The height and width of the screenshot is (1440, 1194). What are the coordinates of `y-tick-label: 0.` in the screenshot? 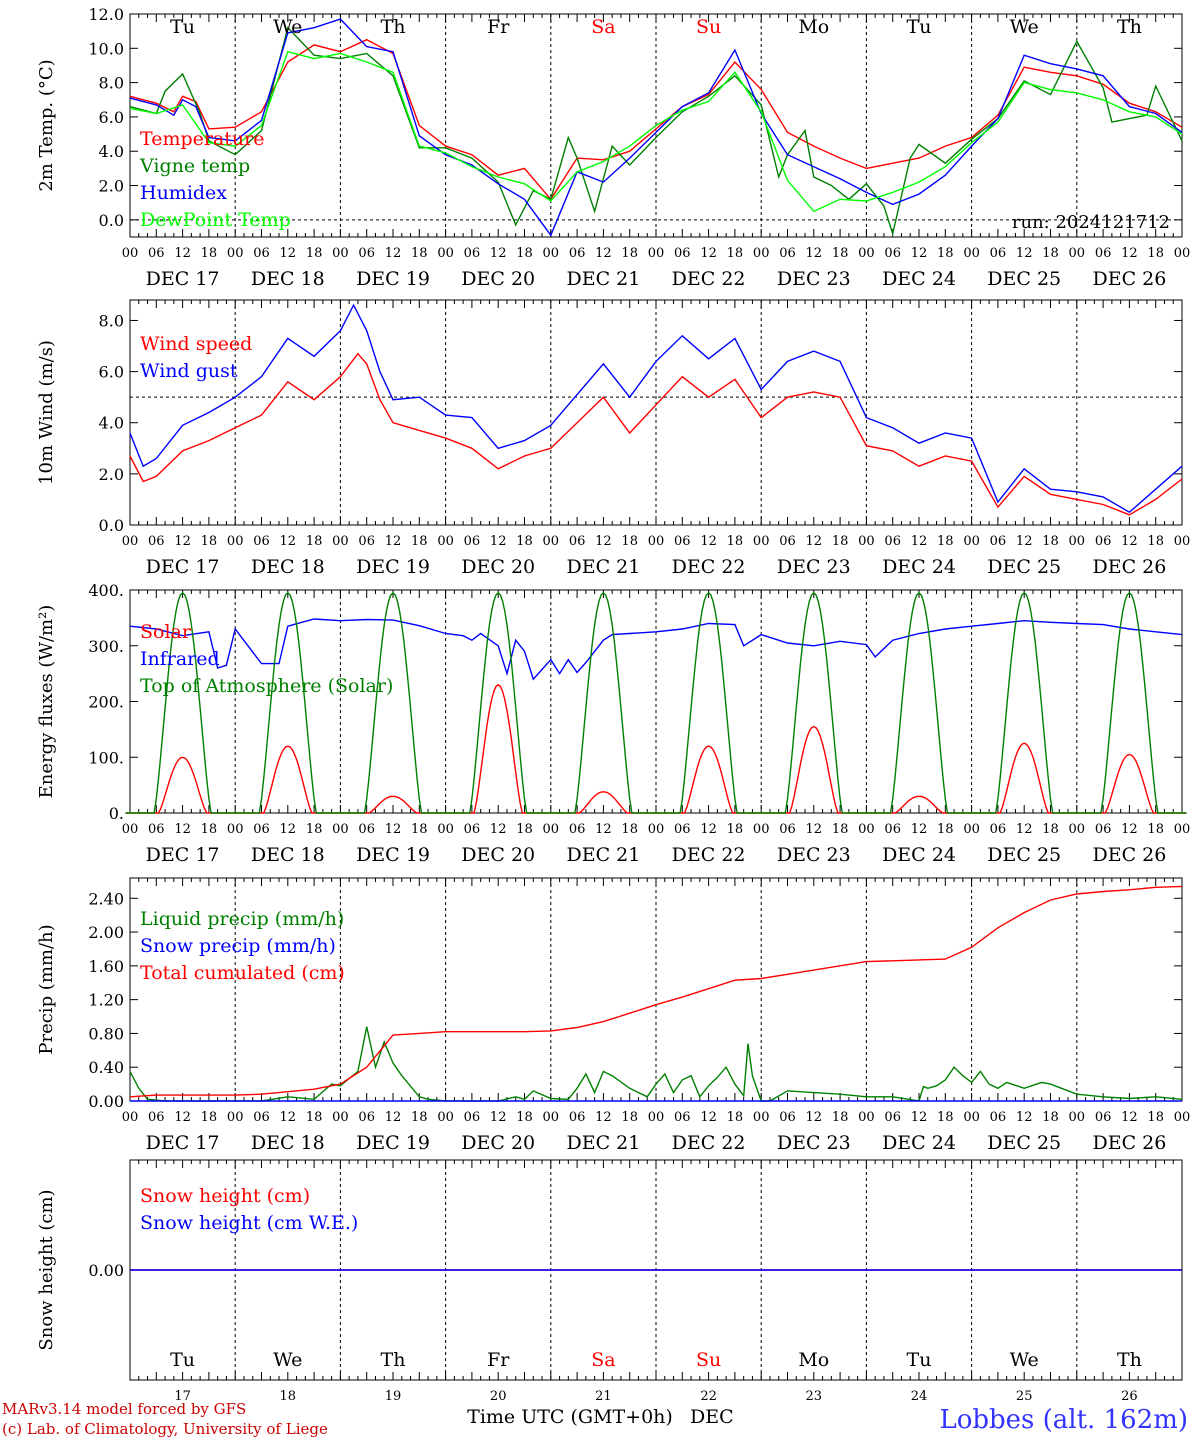 It's located at (116, 813).